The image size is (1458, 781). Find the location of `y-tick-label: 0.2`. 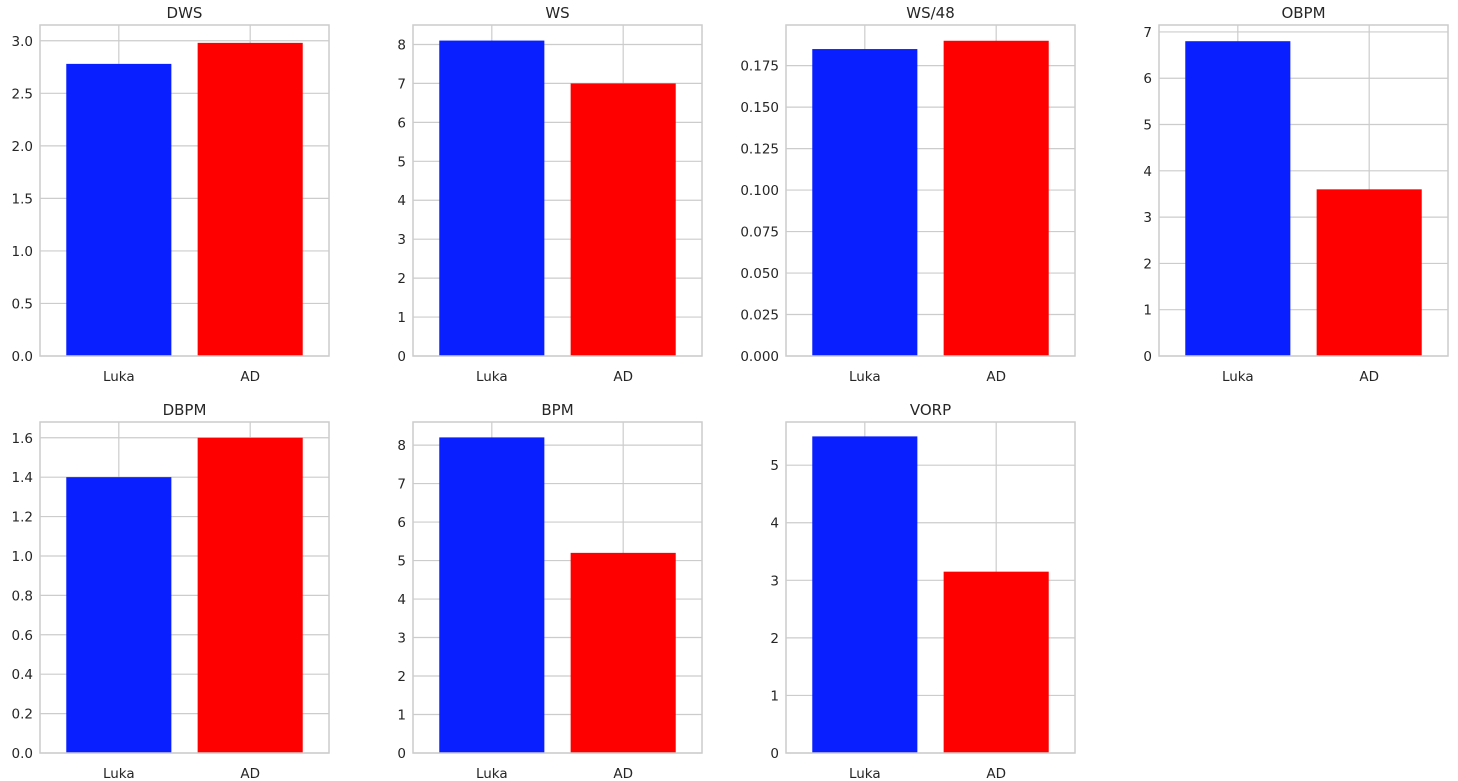

y-tick-label: 0.2 is located at coordinates (22, 715).